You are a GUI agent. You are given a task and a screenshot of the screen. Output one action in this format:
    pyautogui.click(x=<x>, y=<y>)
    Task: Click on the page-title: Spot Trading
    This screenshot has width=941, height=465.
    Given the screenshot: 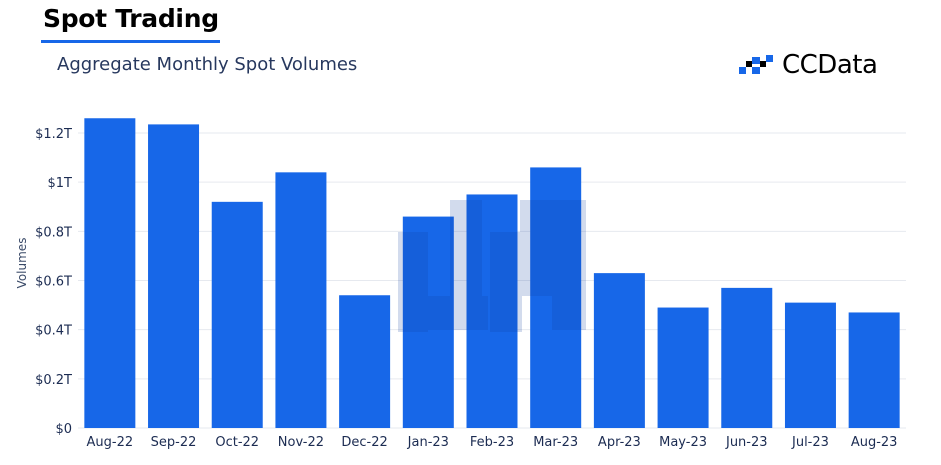 What is the action you would take?
    pyautogui.click(x=131, y=18)
    